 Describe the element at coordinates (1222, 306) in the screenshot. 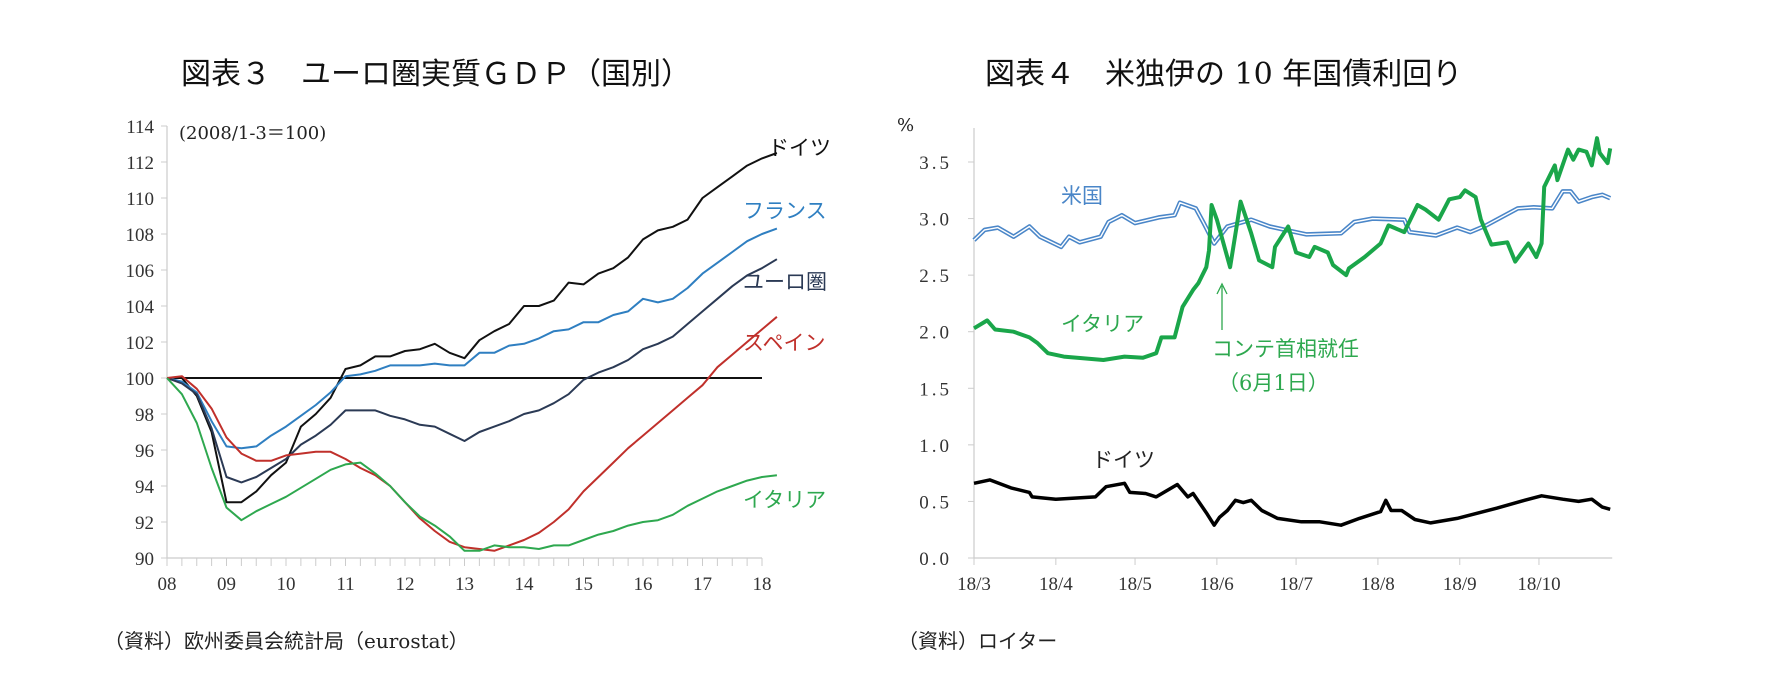

I see `annotation-arrow-icon` at that location.